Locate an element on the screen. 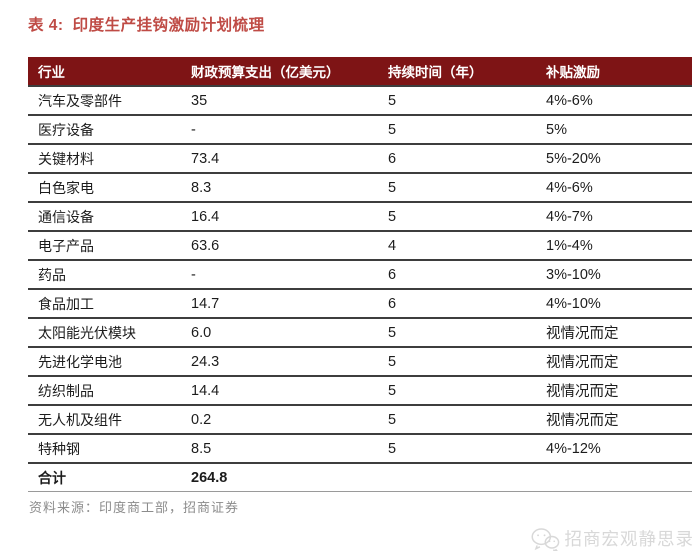 The image size is (700, 560). cell-budget: 63.6 is located at coordinates (289, 246).